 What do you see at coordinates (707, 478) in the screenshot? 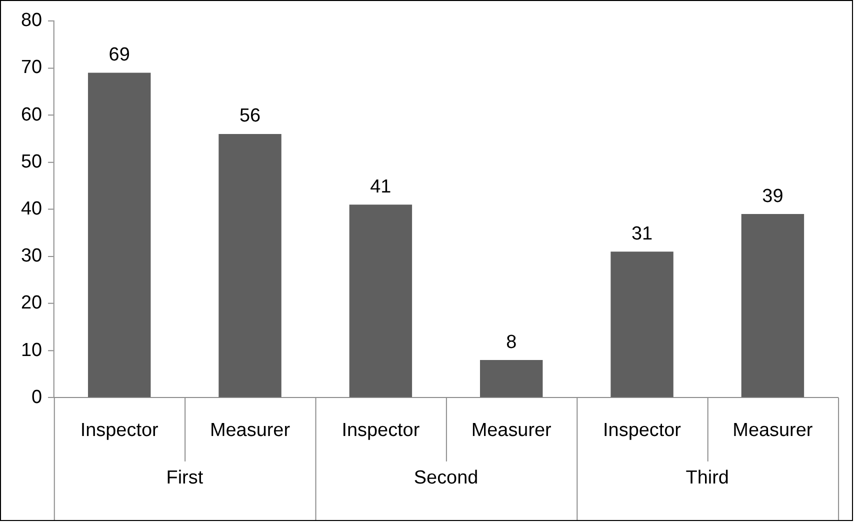
I see `text: Third` at bounding box center [707, 478].